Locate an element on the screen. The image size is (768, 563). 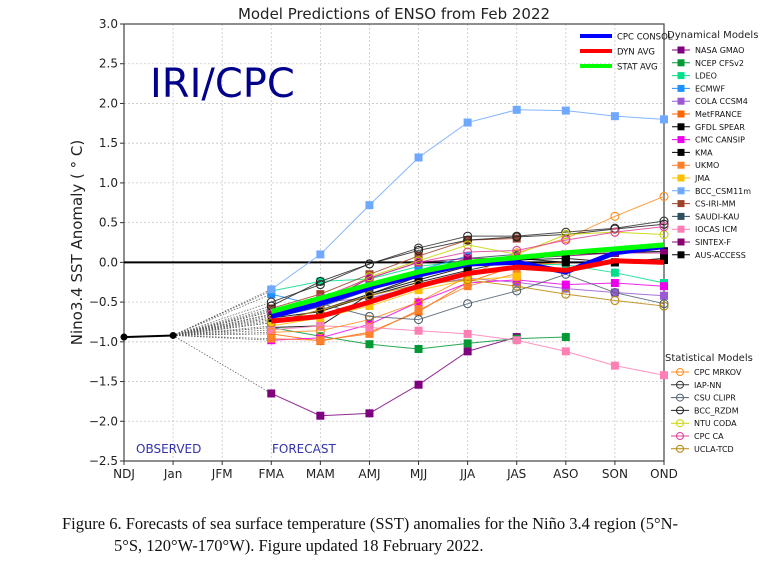
summary-stat-avg is located at coordinates (467, 278).